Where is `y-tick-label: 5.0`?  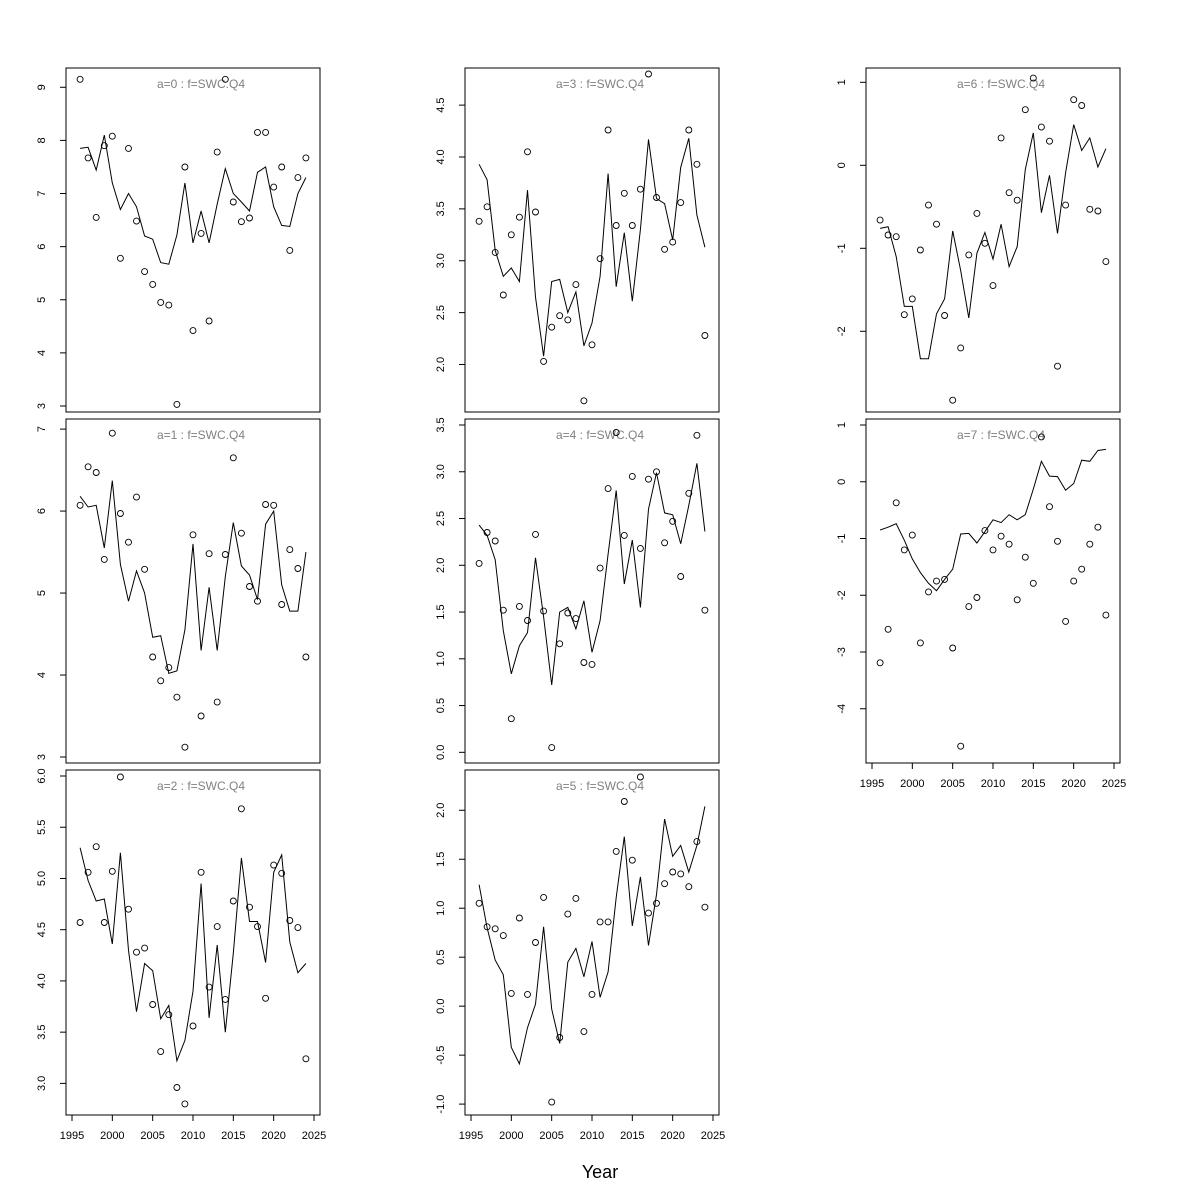 y-tick-label: 5.0 is located at coordinates (42, 878).